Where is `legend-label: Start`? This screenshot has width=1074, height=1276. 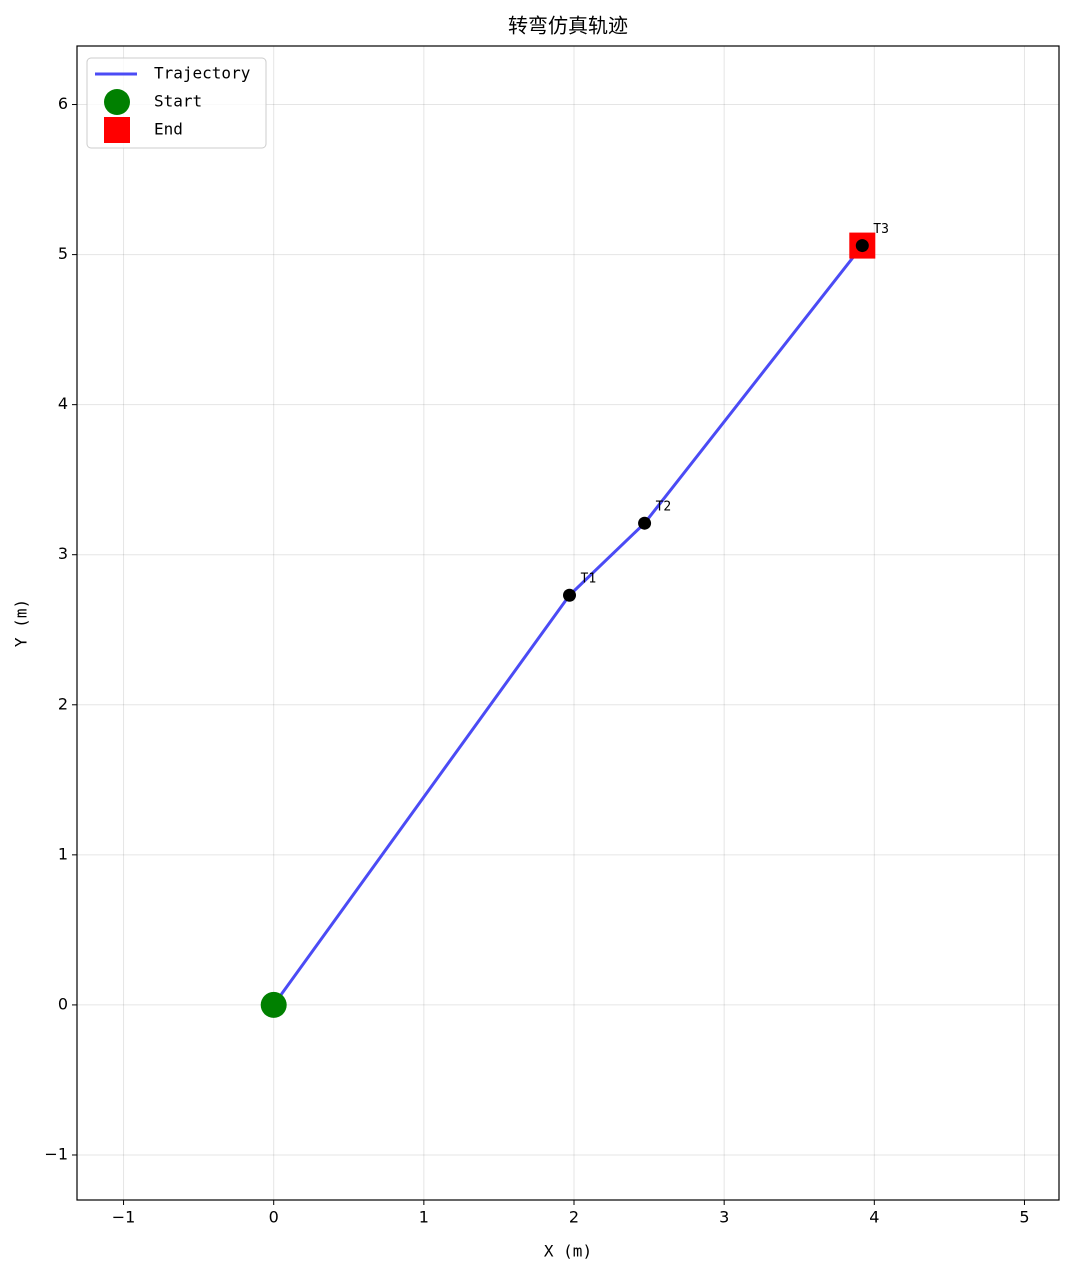
legend-label: Start is located at coordinates (178, 101).